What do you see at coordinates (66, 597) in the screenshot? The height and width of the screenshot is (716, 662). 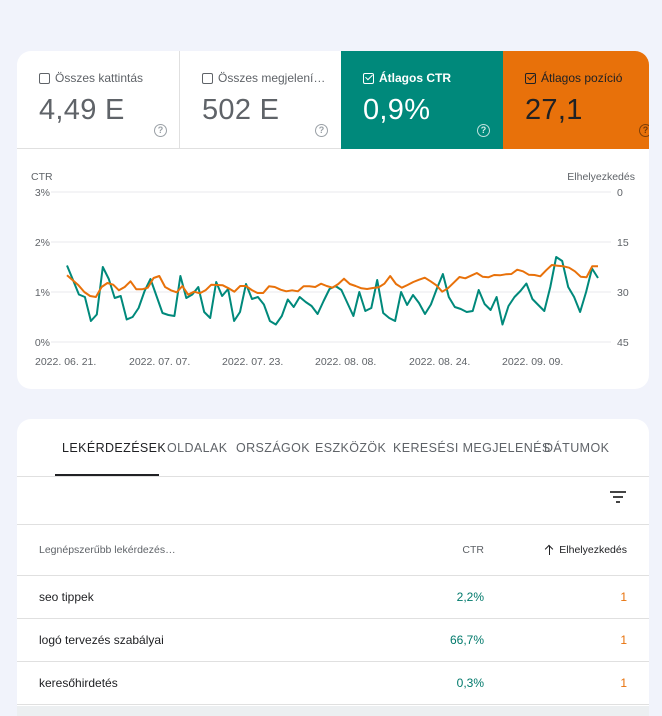 I see `query-cell: seo tippek` at bounding box center [66, 597].